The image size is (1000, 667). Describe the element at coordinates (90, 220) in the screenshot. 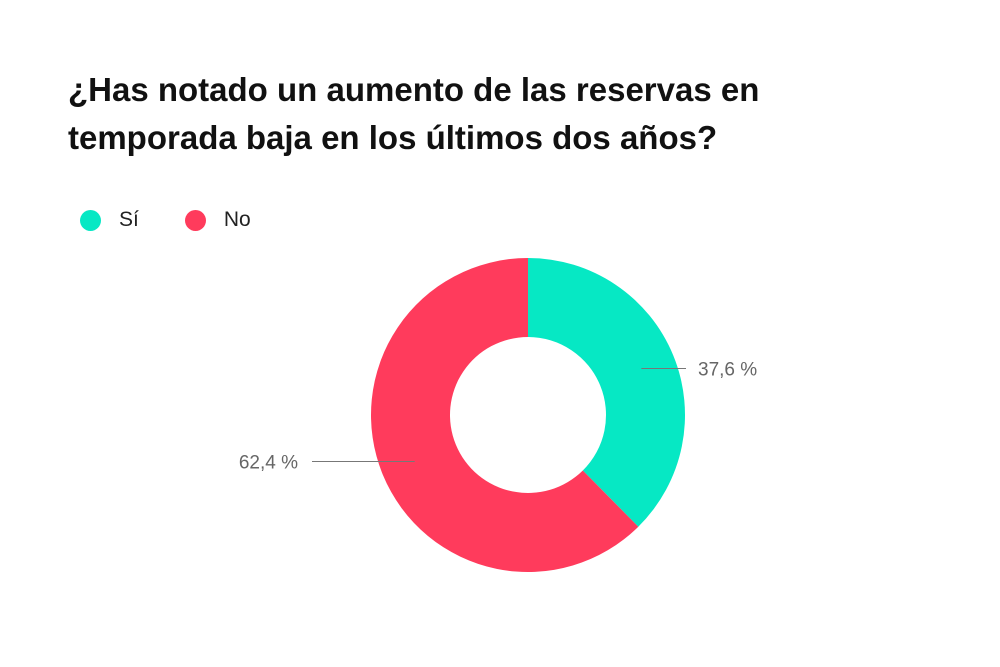

I see `legend-swatch-si` at that location.